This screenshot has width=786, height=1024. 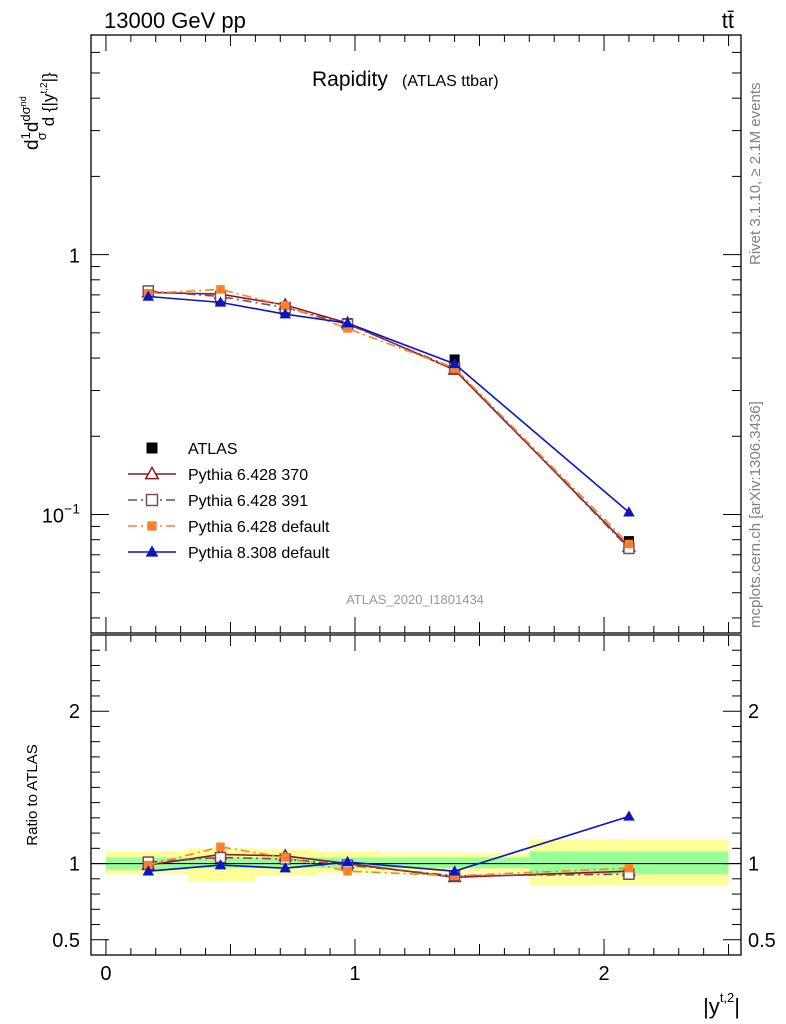 I want to click on main-y-axis-label-text: d1σddσnd d {|yt,2|}, so click(x=38, y=111).